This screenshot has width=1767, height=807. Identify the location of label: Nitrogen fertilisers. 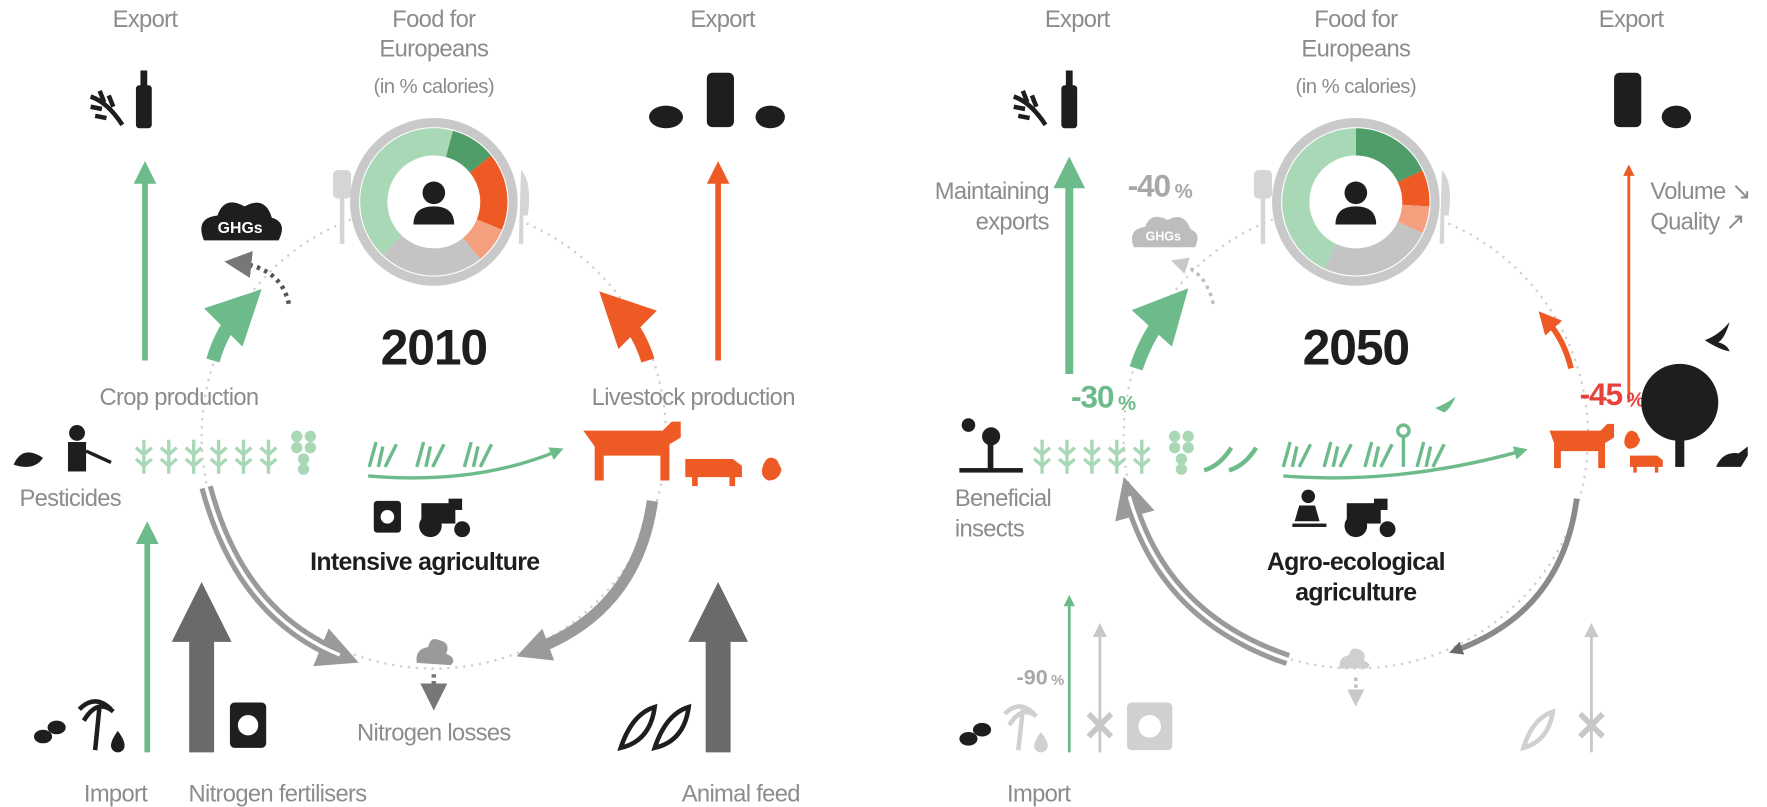
(278, 794).